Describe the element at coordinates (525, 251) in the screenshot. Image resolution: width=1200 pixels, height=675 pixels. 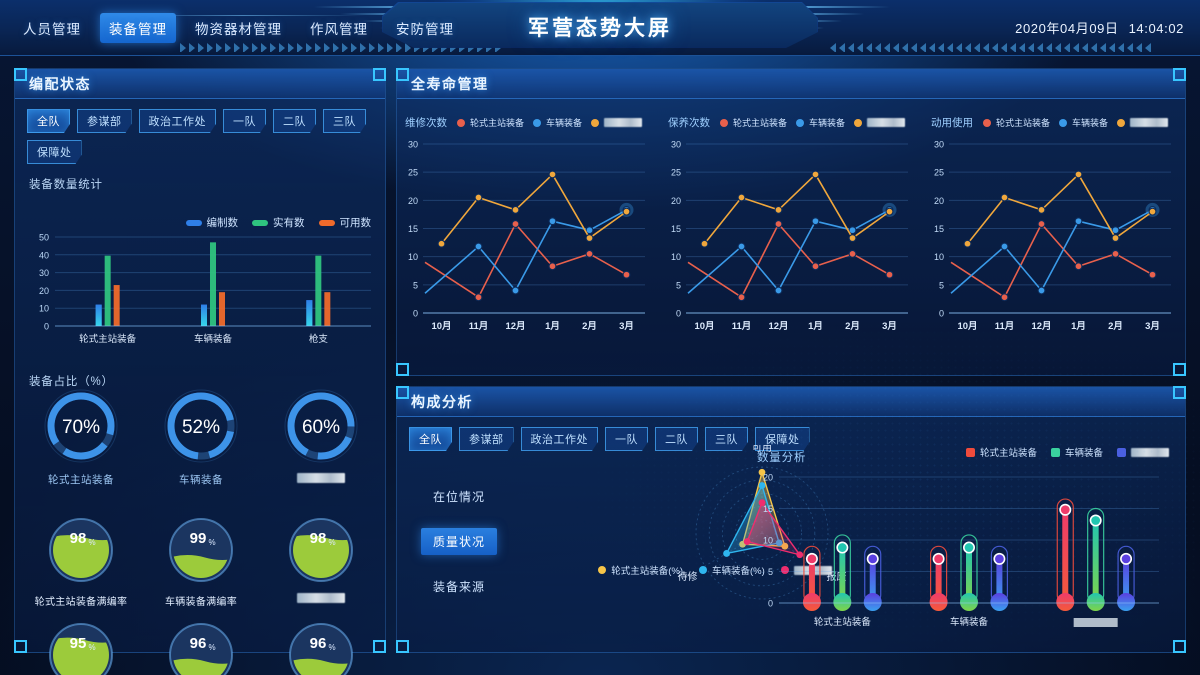
I see `line-series` at that location.